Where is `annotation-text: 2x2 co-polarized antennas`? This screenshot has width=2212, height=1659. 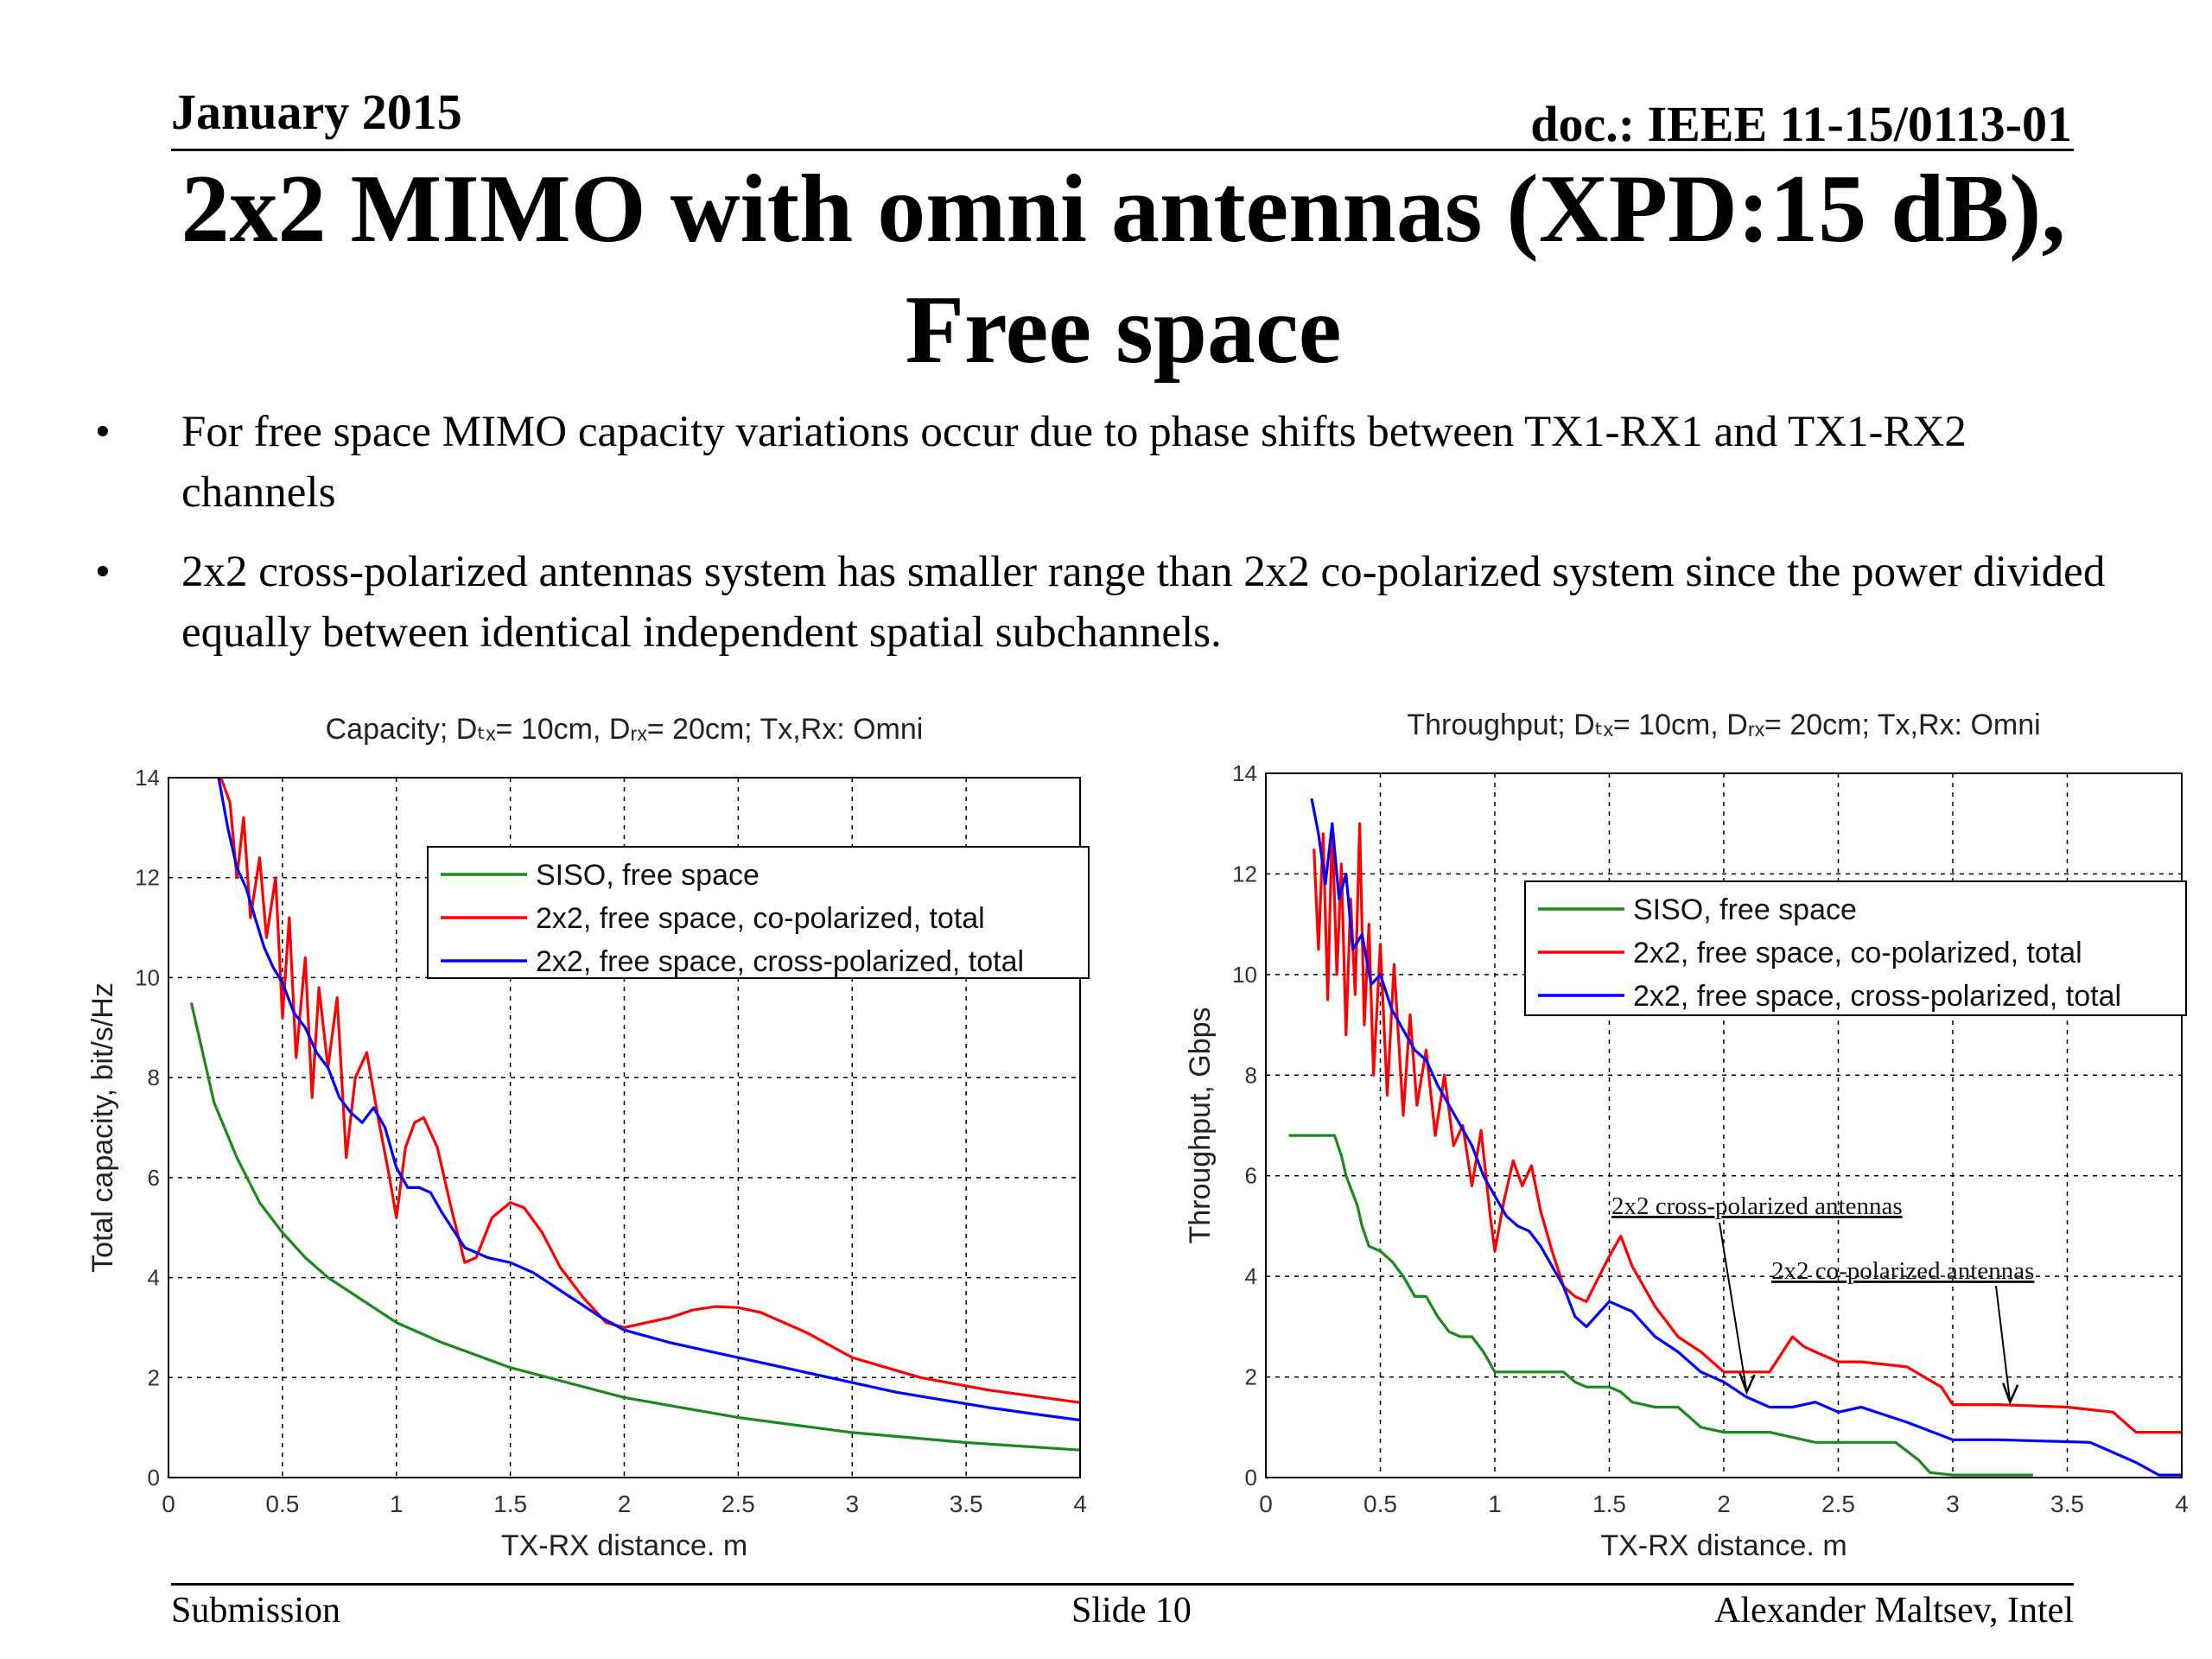 annotation-text: 2x2 co-polarized antennas is located at coordinates (1902, 1271).